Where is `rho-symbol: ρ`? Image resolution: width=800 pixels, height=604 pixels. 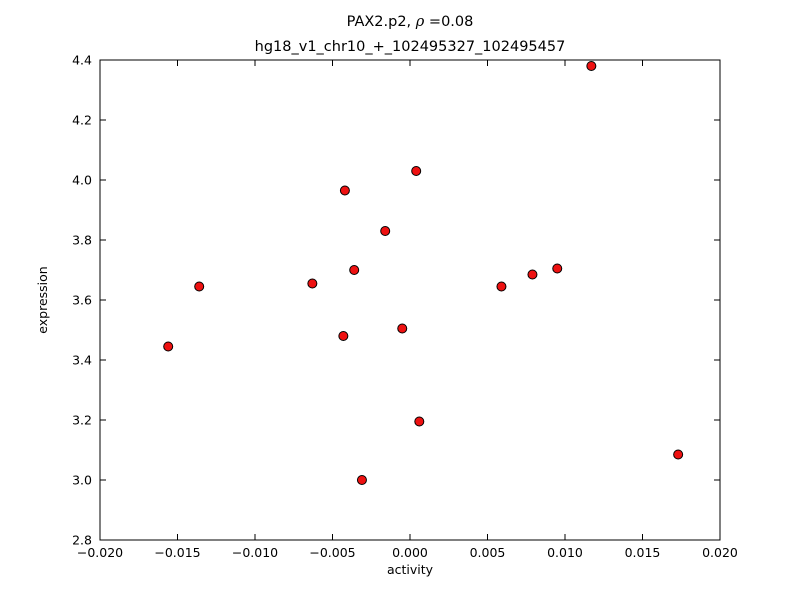 rho-symbol: ρ is located at coordinates (420, 22).